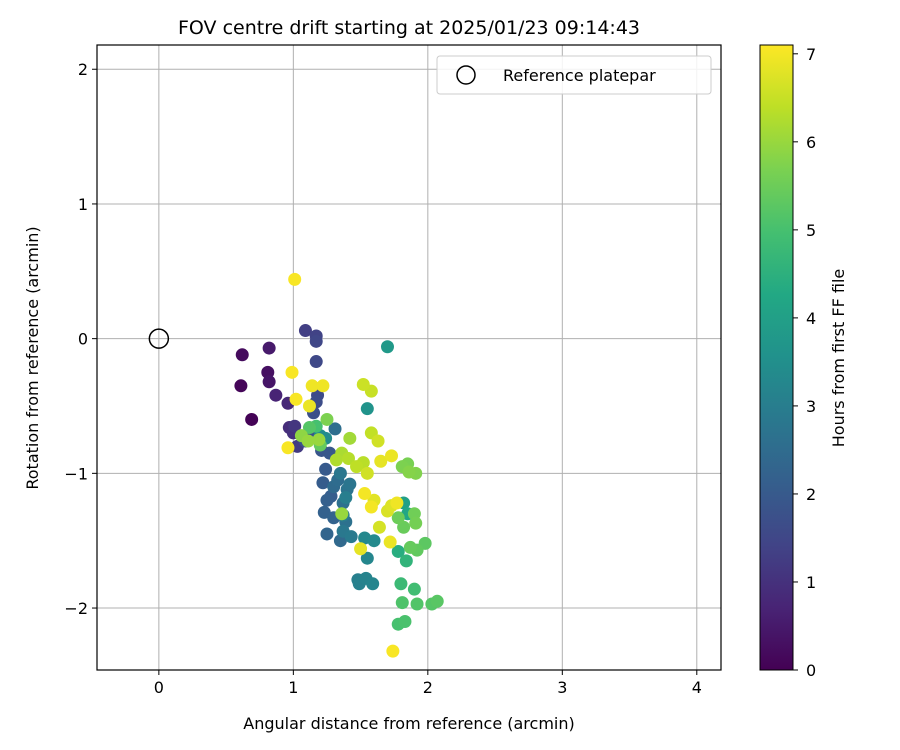  Describe the element at coordinates (811, 406) in the screenshot. I see `colorbar-tick-label: 3` at that location.